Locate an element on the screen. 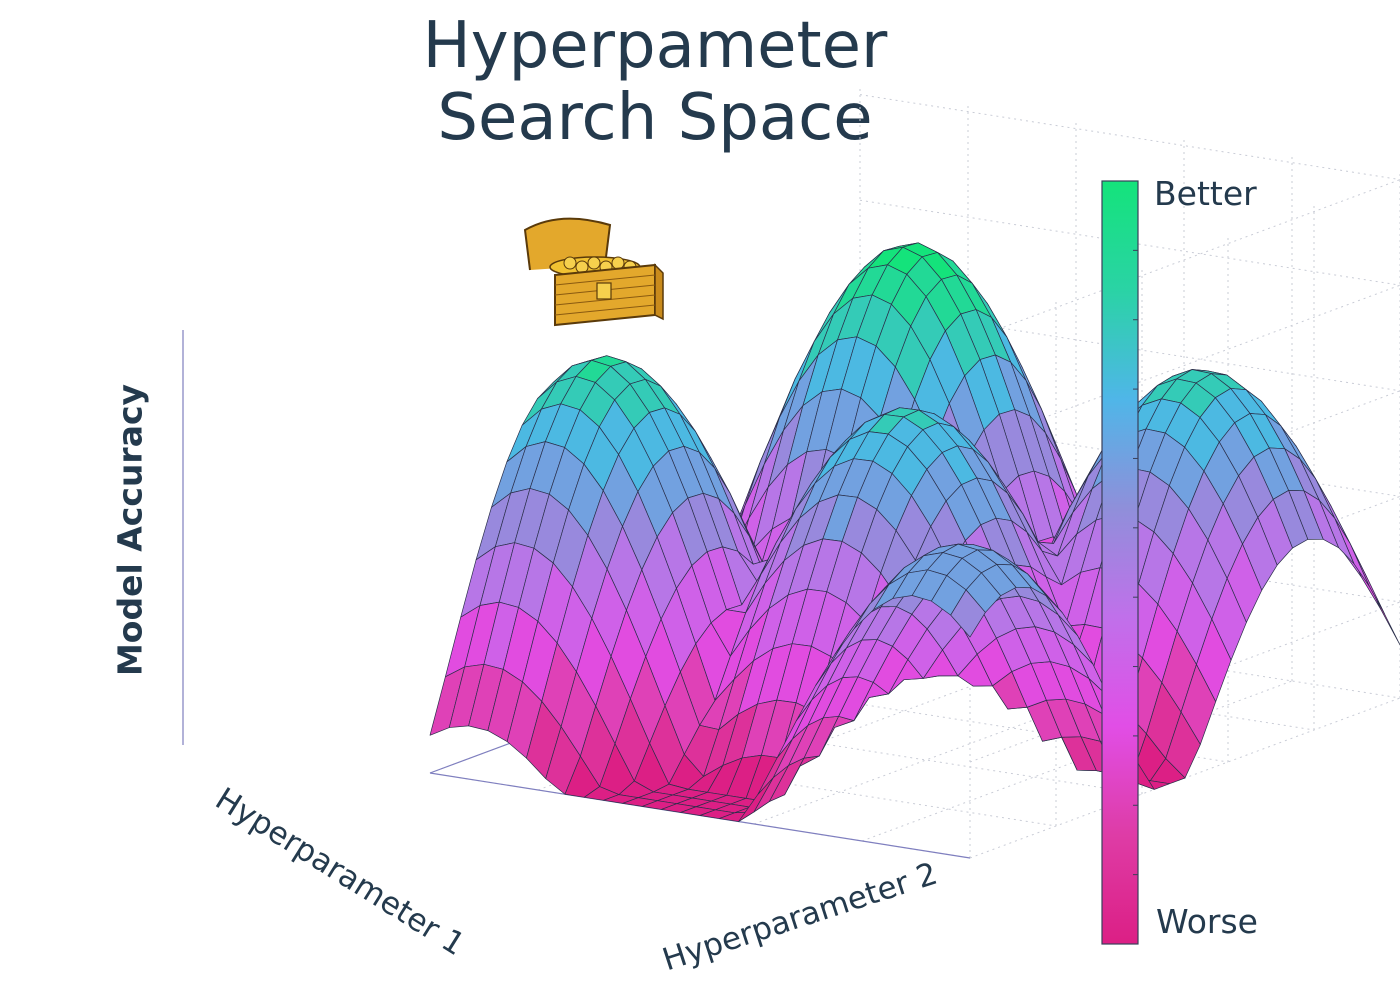 The image size is (1400, 990). colorbar-top-label: Better is located at coordinates (1205, 193).